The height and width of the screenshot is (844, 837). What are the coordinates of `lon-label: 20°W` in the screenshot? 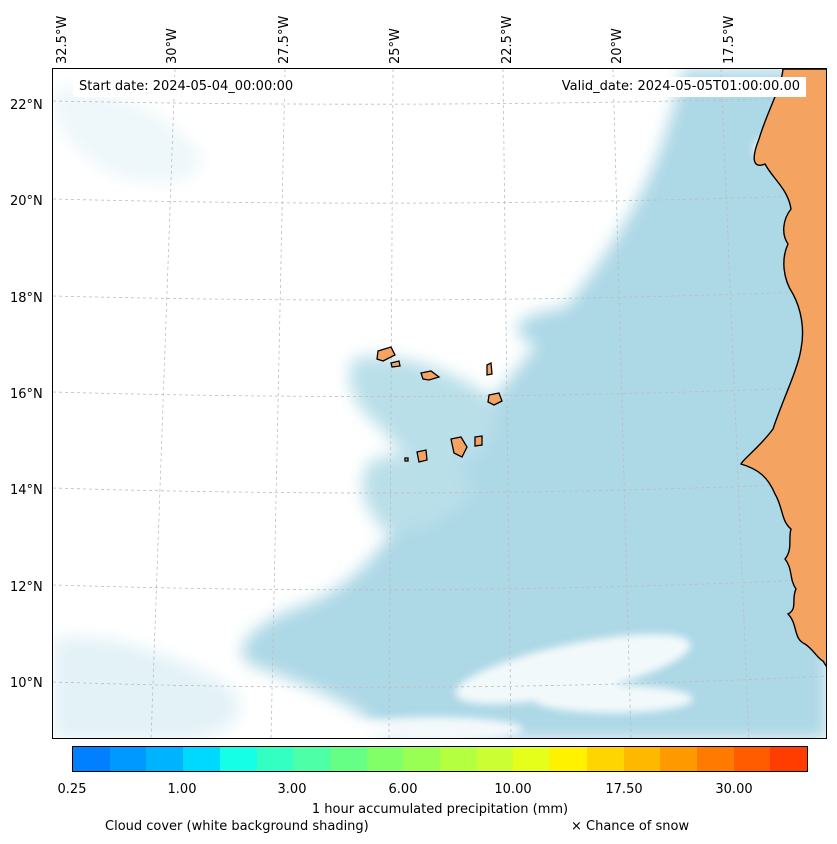 It's located at (617, 46).